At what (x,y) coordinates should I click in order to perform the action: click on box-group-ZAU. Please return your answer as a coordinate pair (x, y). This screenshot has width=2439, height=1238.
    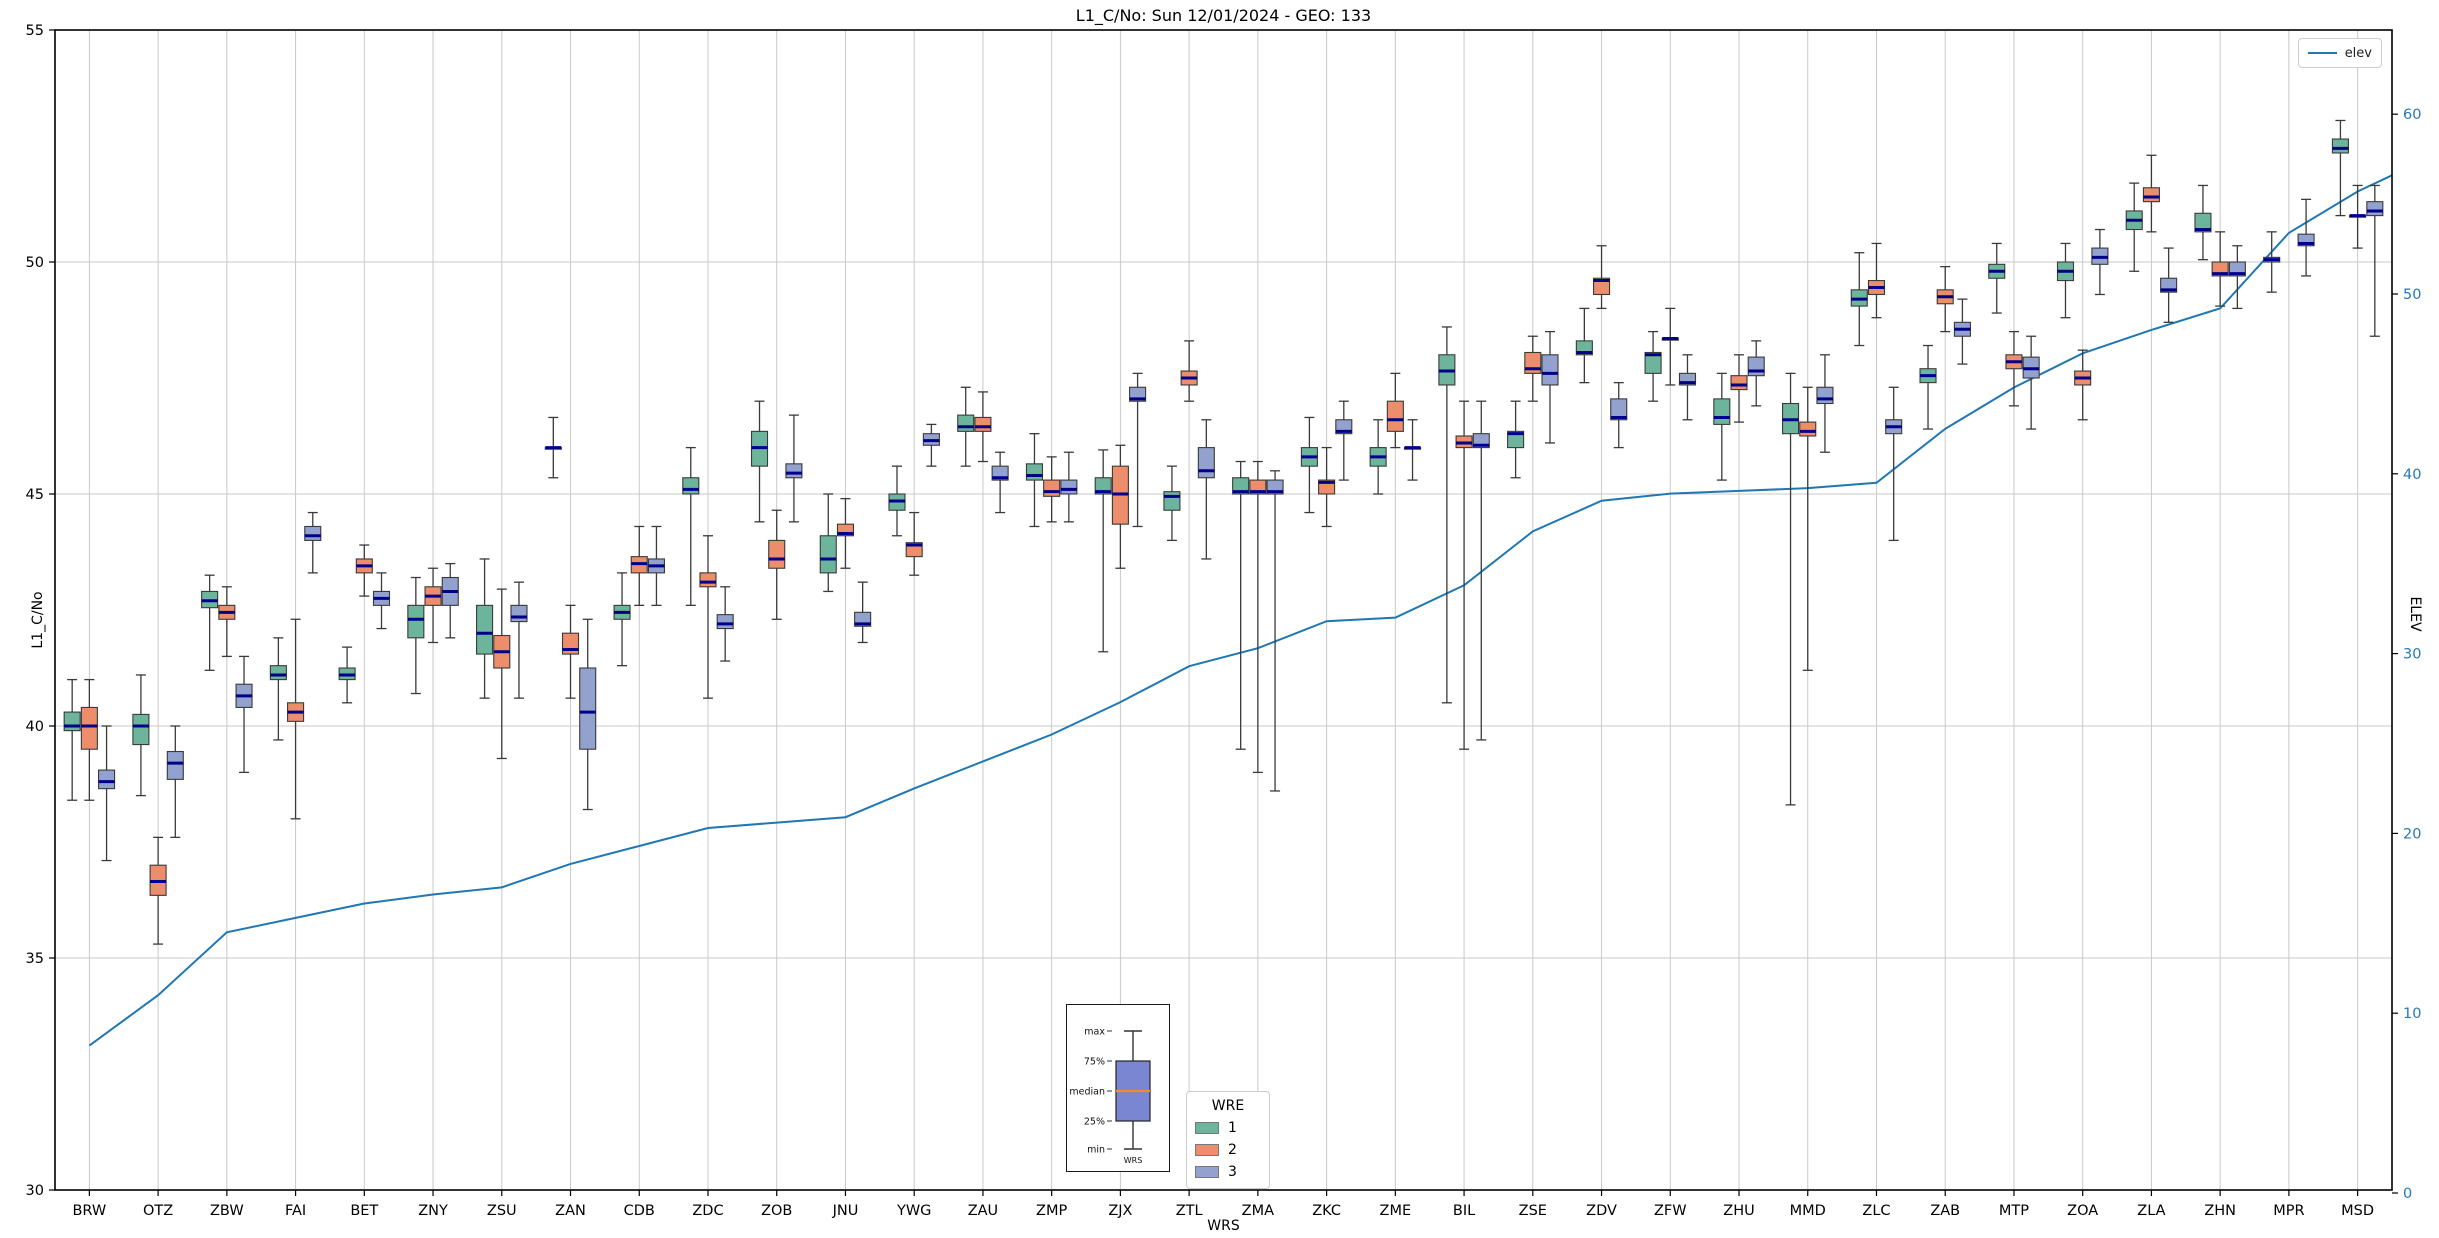
    Looking at the image, I should click on (983, 450).